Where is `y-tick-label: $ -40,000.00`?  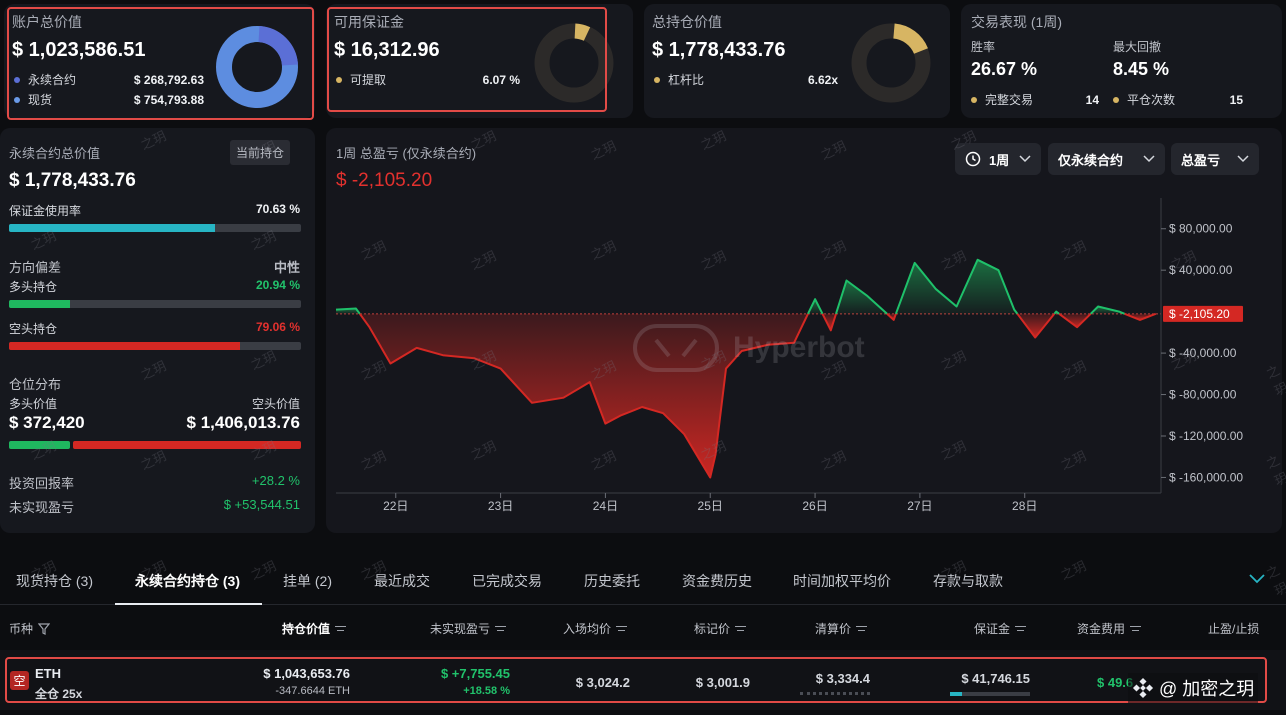
y-tick-label: $ -40,000.00 is located at coordinates (1203, 353).